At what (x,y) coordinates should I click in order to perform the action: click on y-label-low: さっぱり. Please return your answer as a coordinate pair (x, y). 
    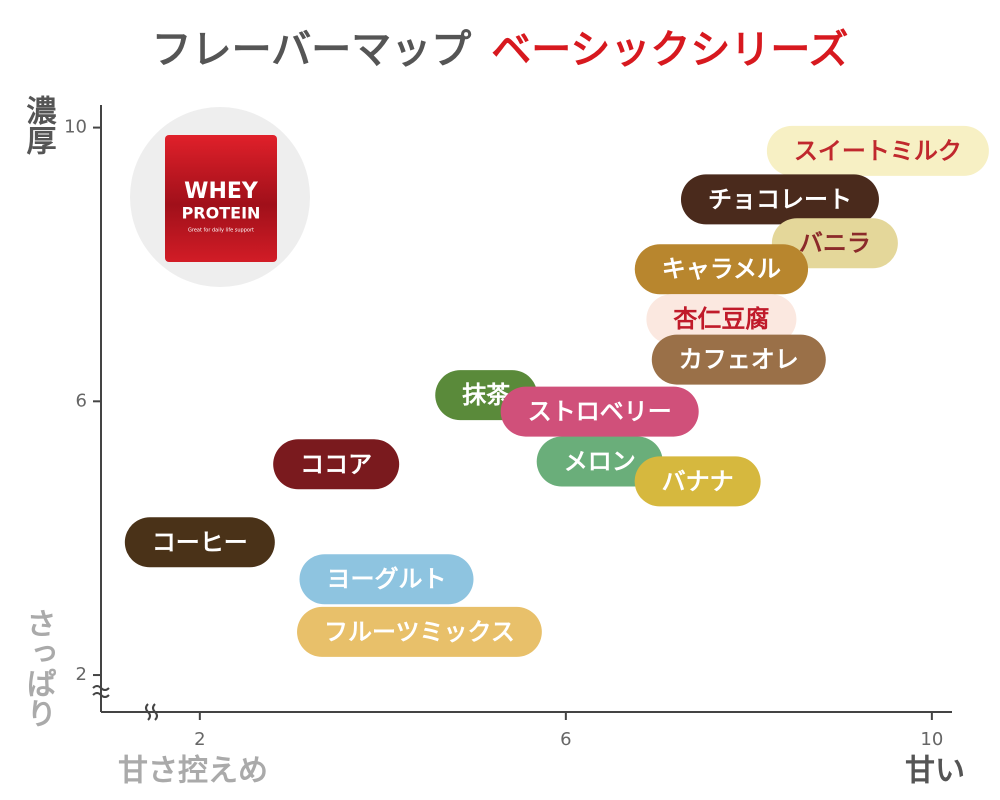
    Looking at the image, I should click on (38, 668).